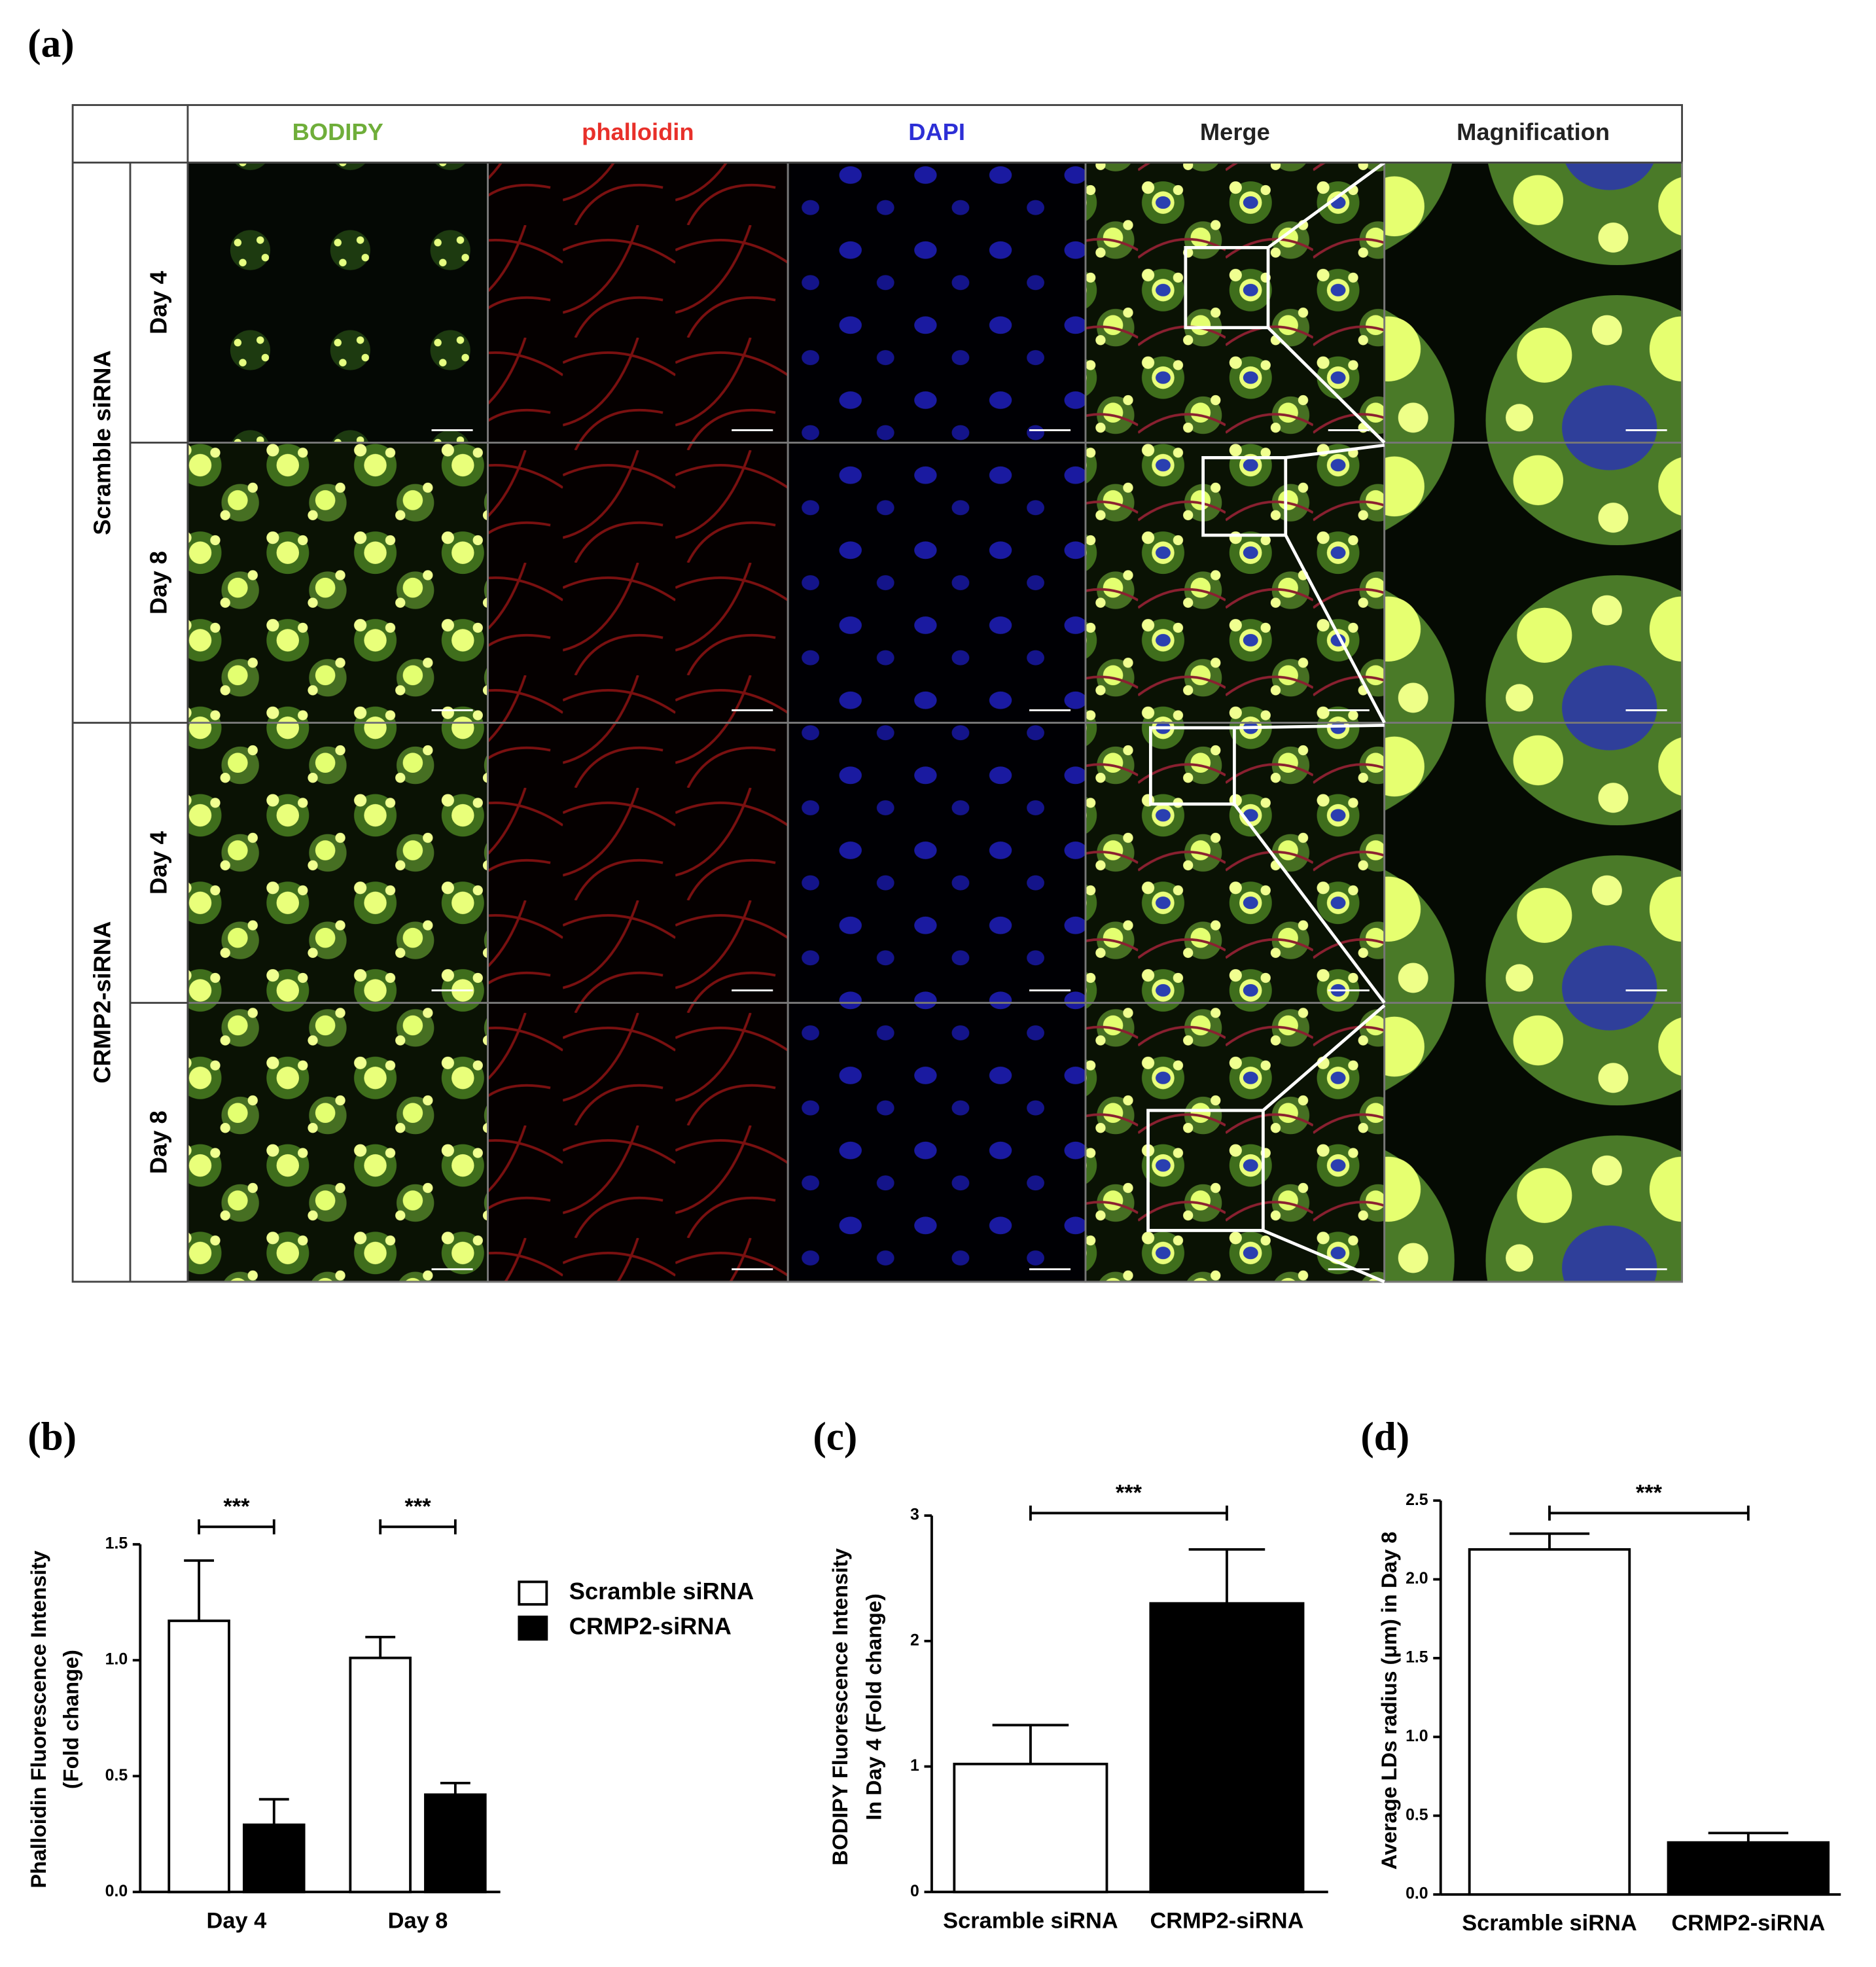 This screenshot has width=1876, height=1967. Describe the element at coordinates (650, 1626) in the screenshot. I see `legend-label: CRMP2-siRNA` at that location.